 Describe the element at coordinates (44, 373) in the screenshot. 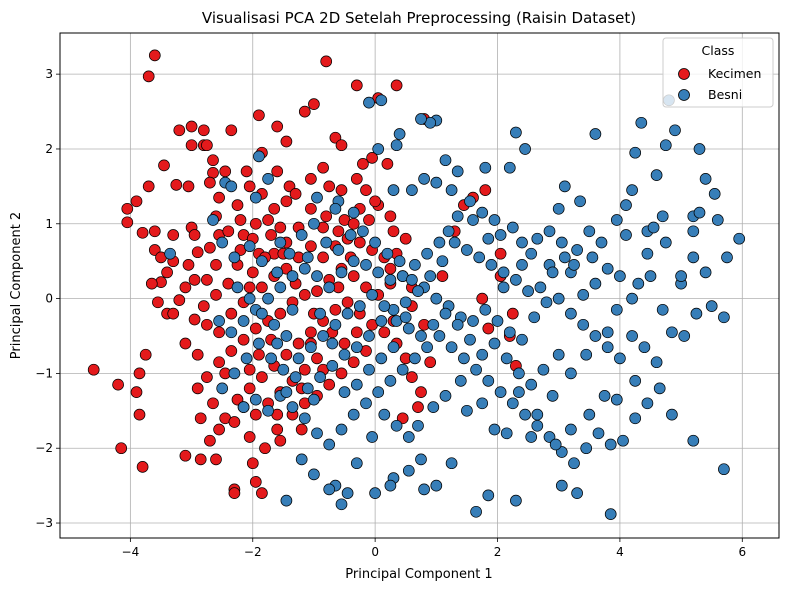

I see `y-tick-label: −1` at that location.